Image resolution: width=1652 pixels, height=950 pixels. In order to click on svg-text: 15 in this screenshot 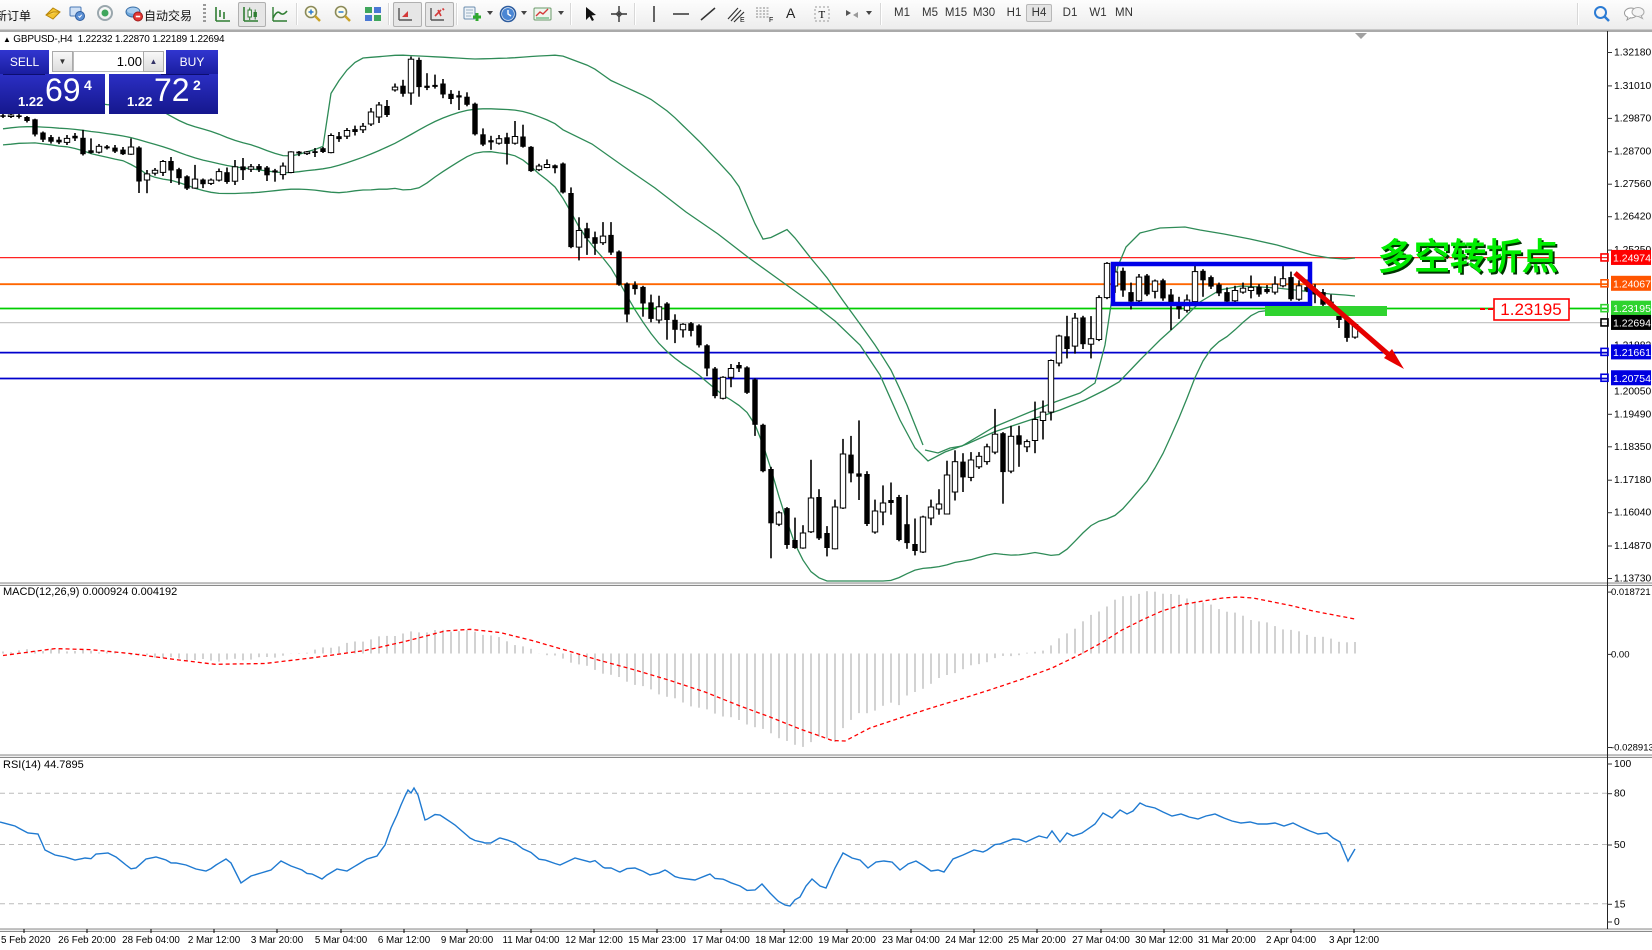, I will do `click(1620, 904)`.